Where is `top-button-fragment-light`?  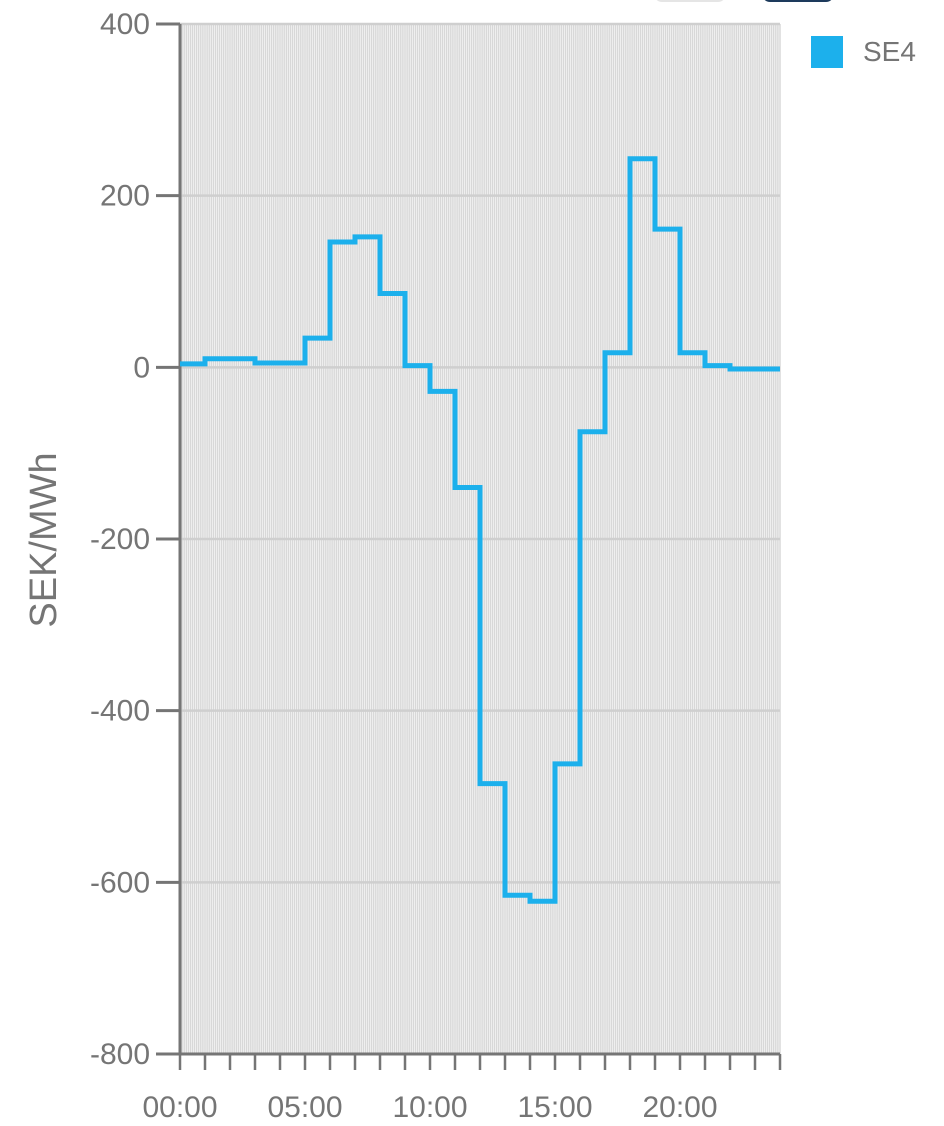 top-button-fragment-light is located at coordinates (690, 1).